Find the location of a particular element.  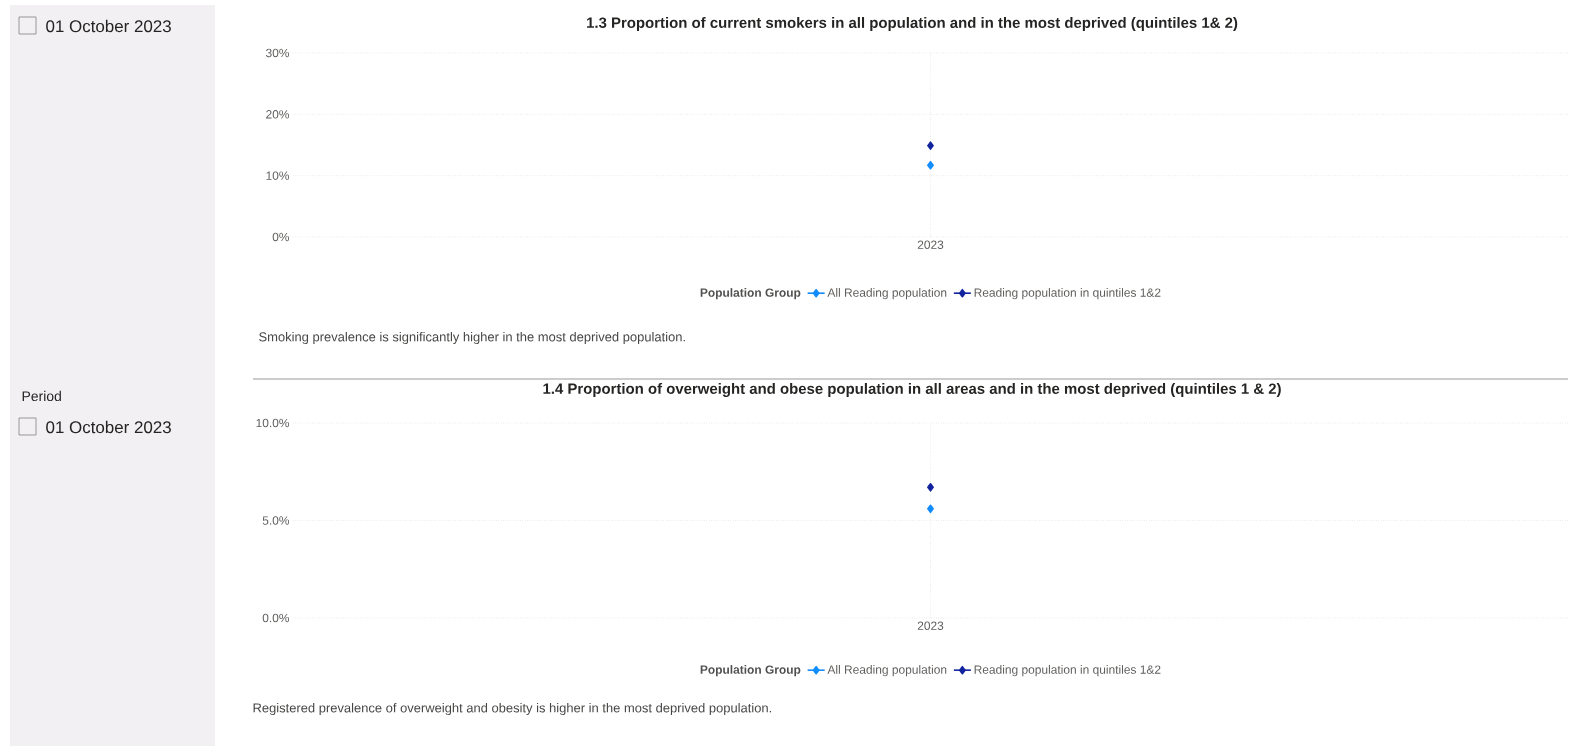

text: Period is located at coordinates (41, 396).